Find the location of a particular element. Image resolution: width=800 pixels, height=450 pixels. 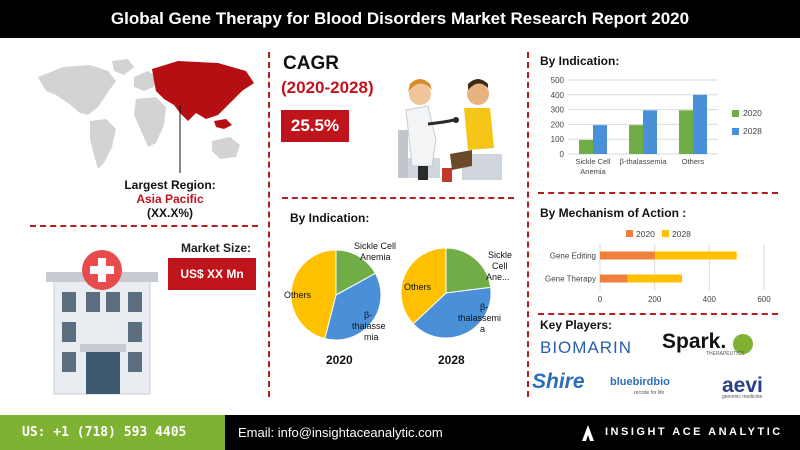

largest-region-name: Asia Pacific is located at coordinates (170, 199).